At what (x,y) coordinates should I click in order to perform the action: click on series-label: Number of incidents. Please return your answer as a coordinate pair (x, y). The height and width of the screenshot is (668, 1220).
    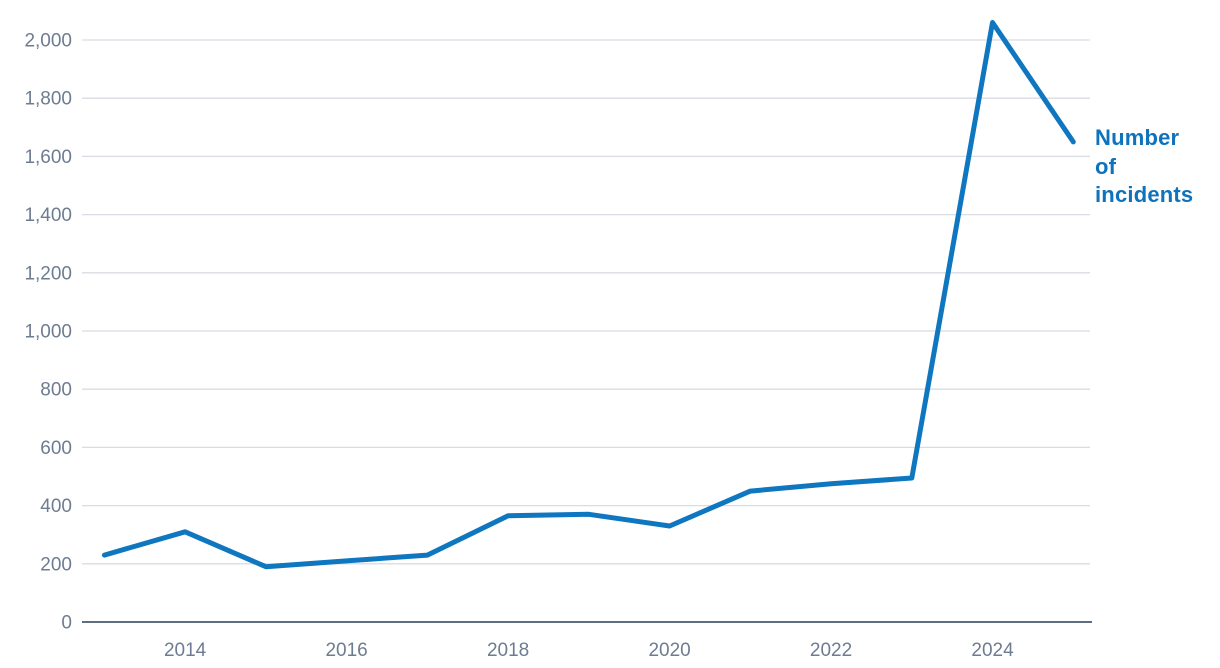
    Looking at the image, I should click on (1144, 166).